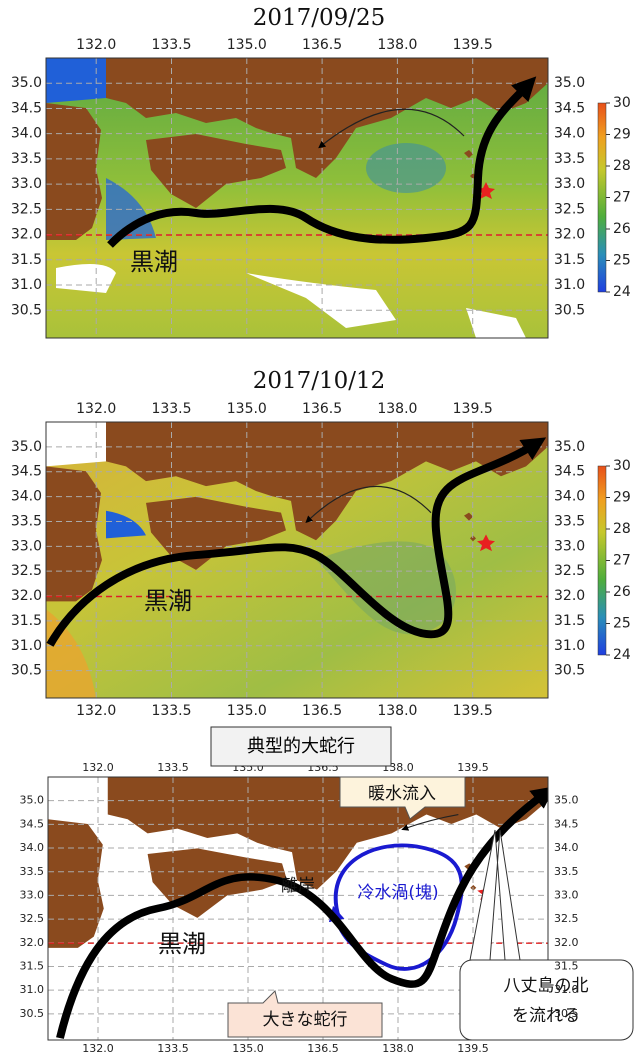 Image resolution: width=639 pixels, height=1062 pixels. Describe the element at coordinates (402, 794) in the screenshot. I see `warm-inflow-label: 暖水流入` at that location.